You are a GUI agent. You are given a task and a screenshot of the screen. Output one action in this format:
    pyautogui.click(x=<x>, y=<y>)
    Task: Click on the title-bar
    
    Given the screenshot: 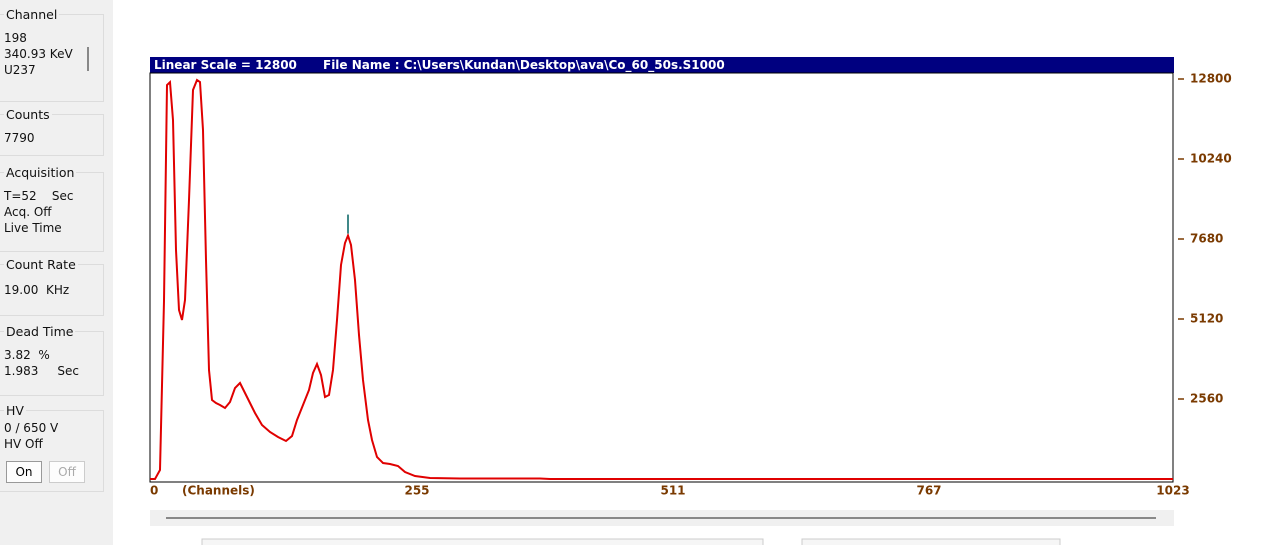 What is the action you would take?
    pyautogui.click(x=662, y=65)
    